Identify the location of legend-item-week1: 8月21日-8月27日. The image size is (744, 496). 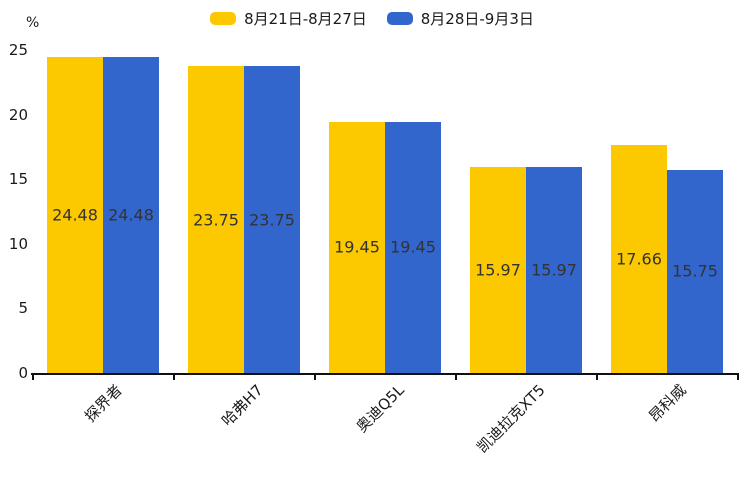
(288, 18).